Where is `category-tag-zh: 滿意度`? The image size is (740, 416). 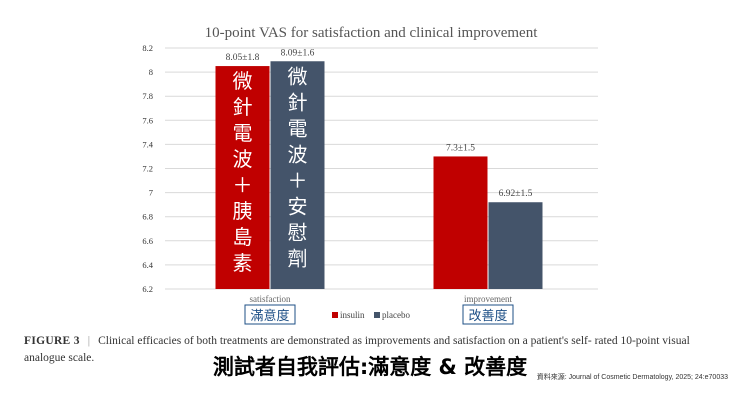
category-tag-zh: 滿意度 is located at coordinates (269, 316).